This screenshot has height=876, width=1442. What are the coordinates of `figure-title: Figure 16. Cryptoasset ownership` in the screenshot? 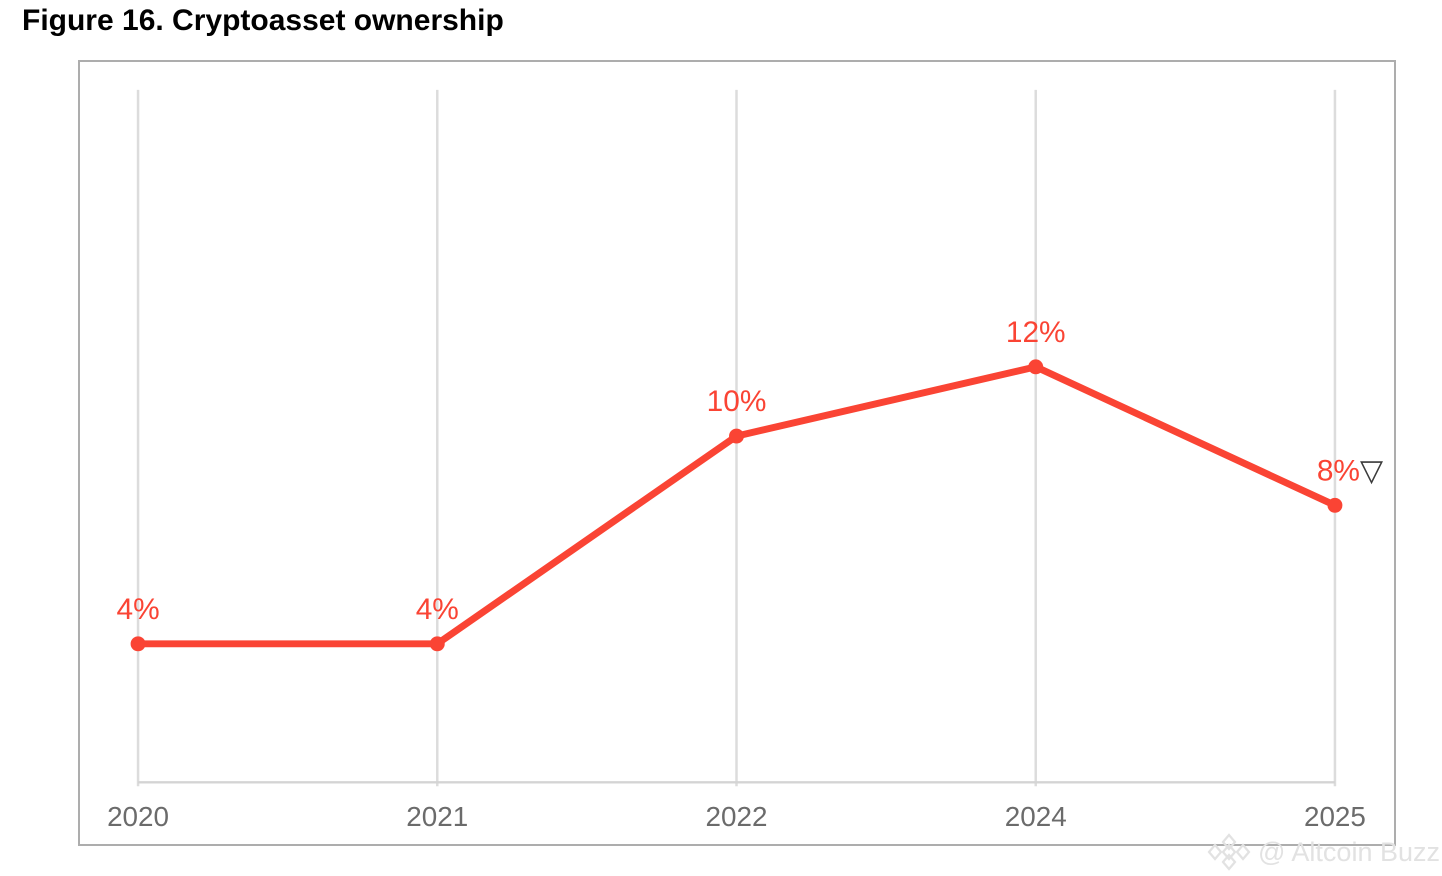 It's located at (263, 20).